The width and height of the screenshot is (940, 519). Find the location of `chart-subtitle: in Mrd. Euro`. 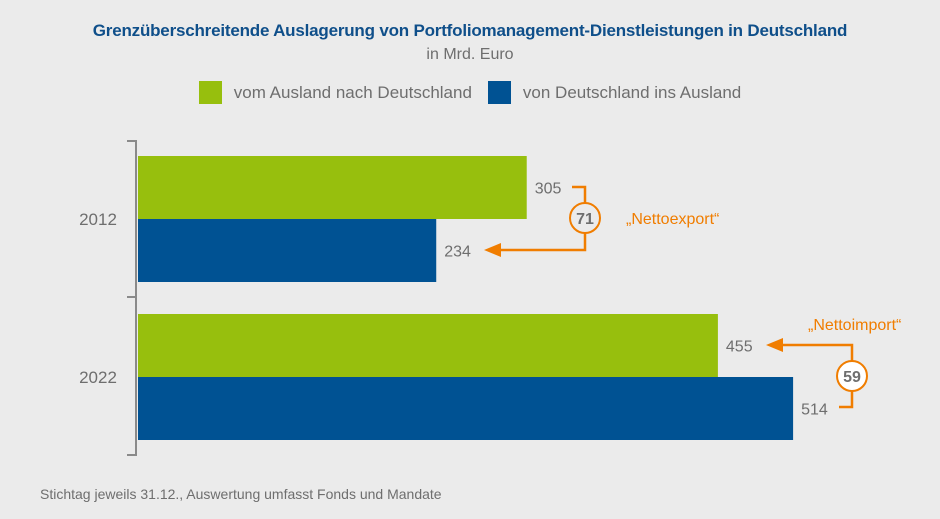

chart-subtitle: in Mrd. Euro is located at coordinates (470, 54).